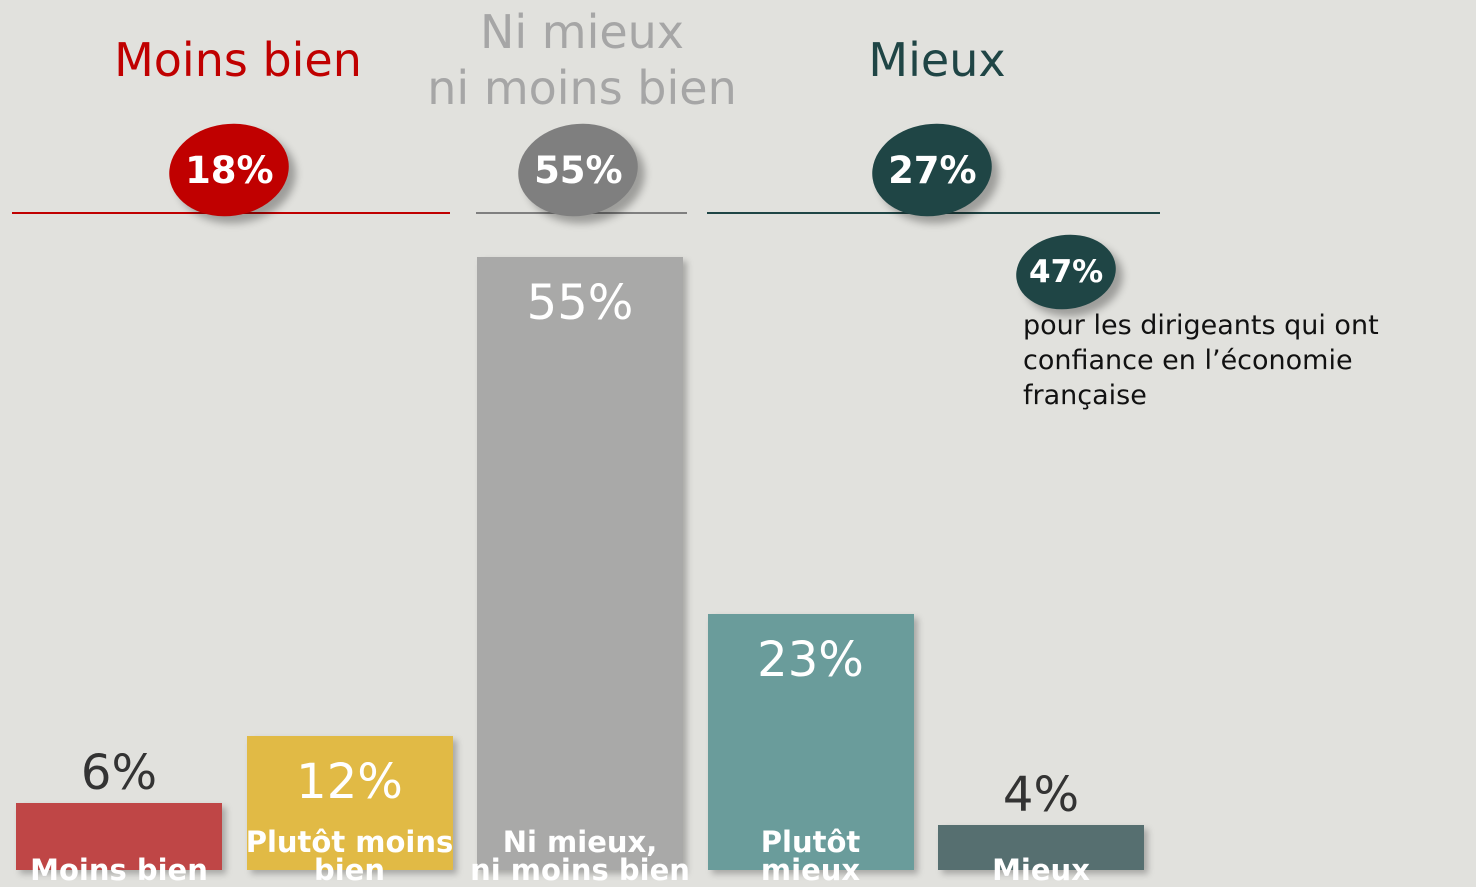 This screenshot has width=1476, height=887. I want to click on label: 47%, so click(1066, 272).